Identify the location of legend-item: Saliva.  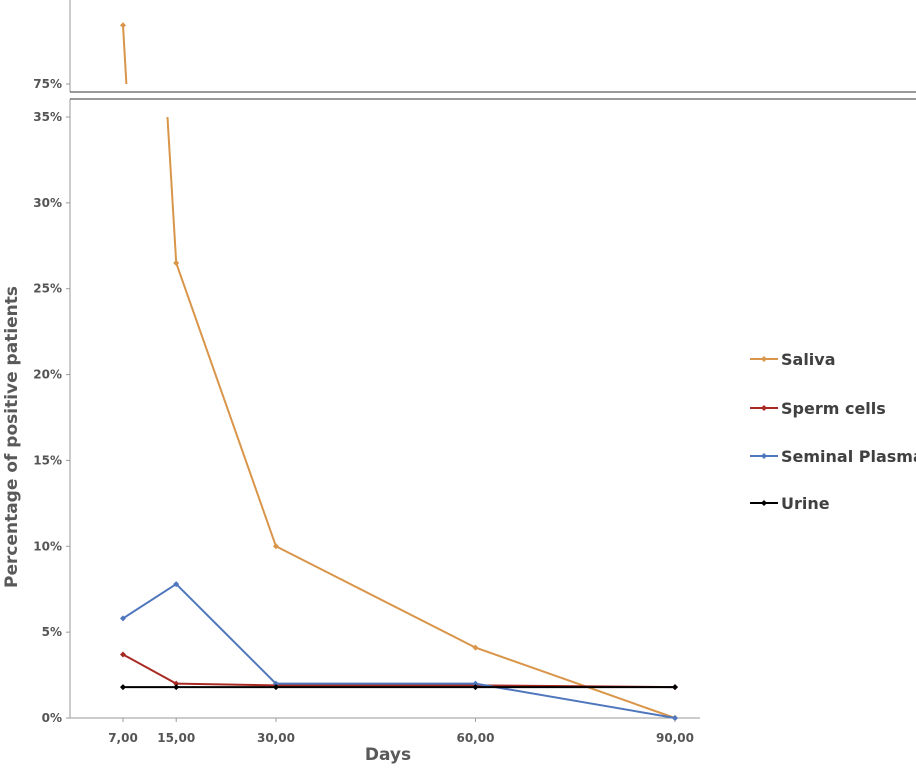
(793, 359).